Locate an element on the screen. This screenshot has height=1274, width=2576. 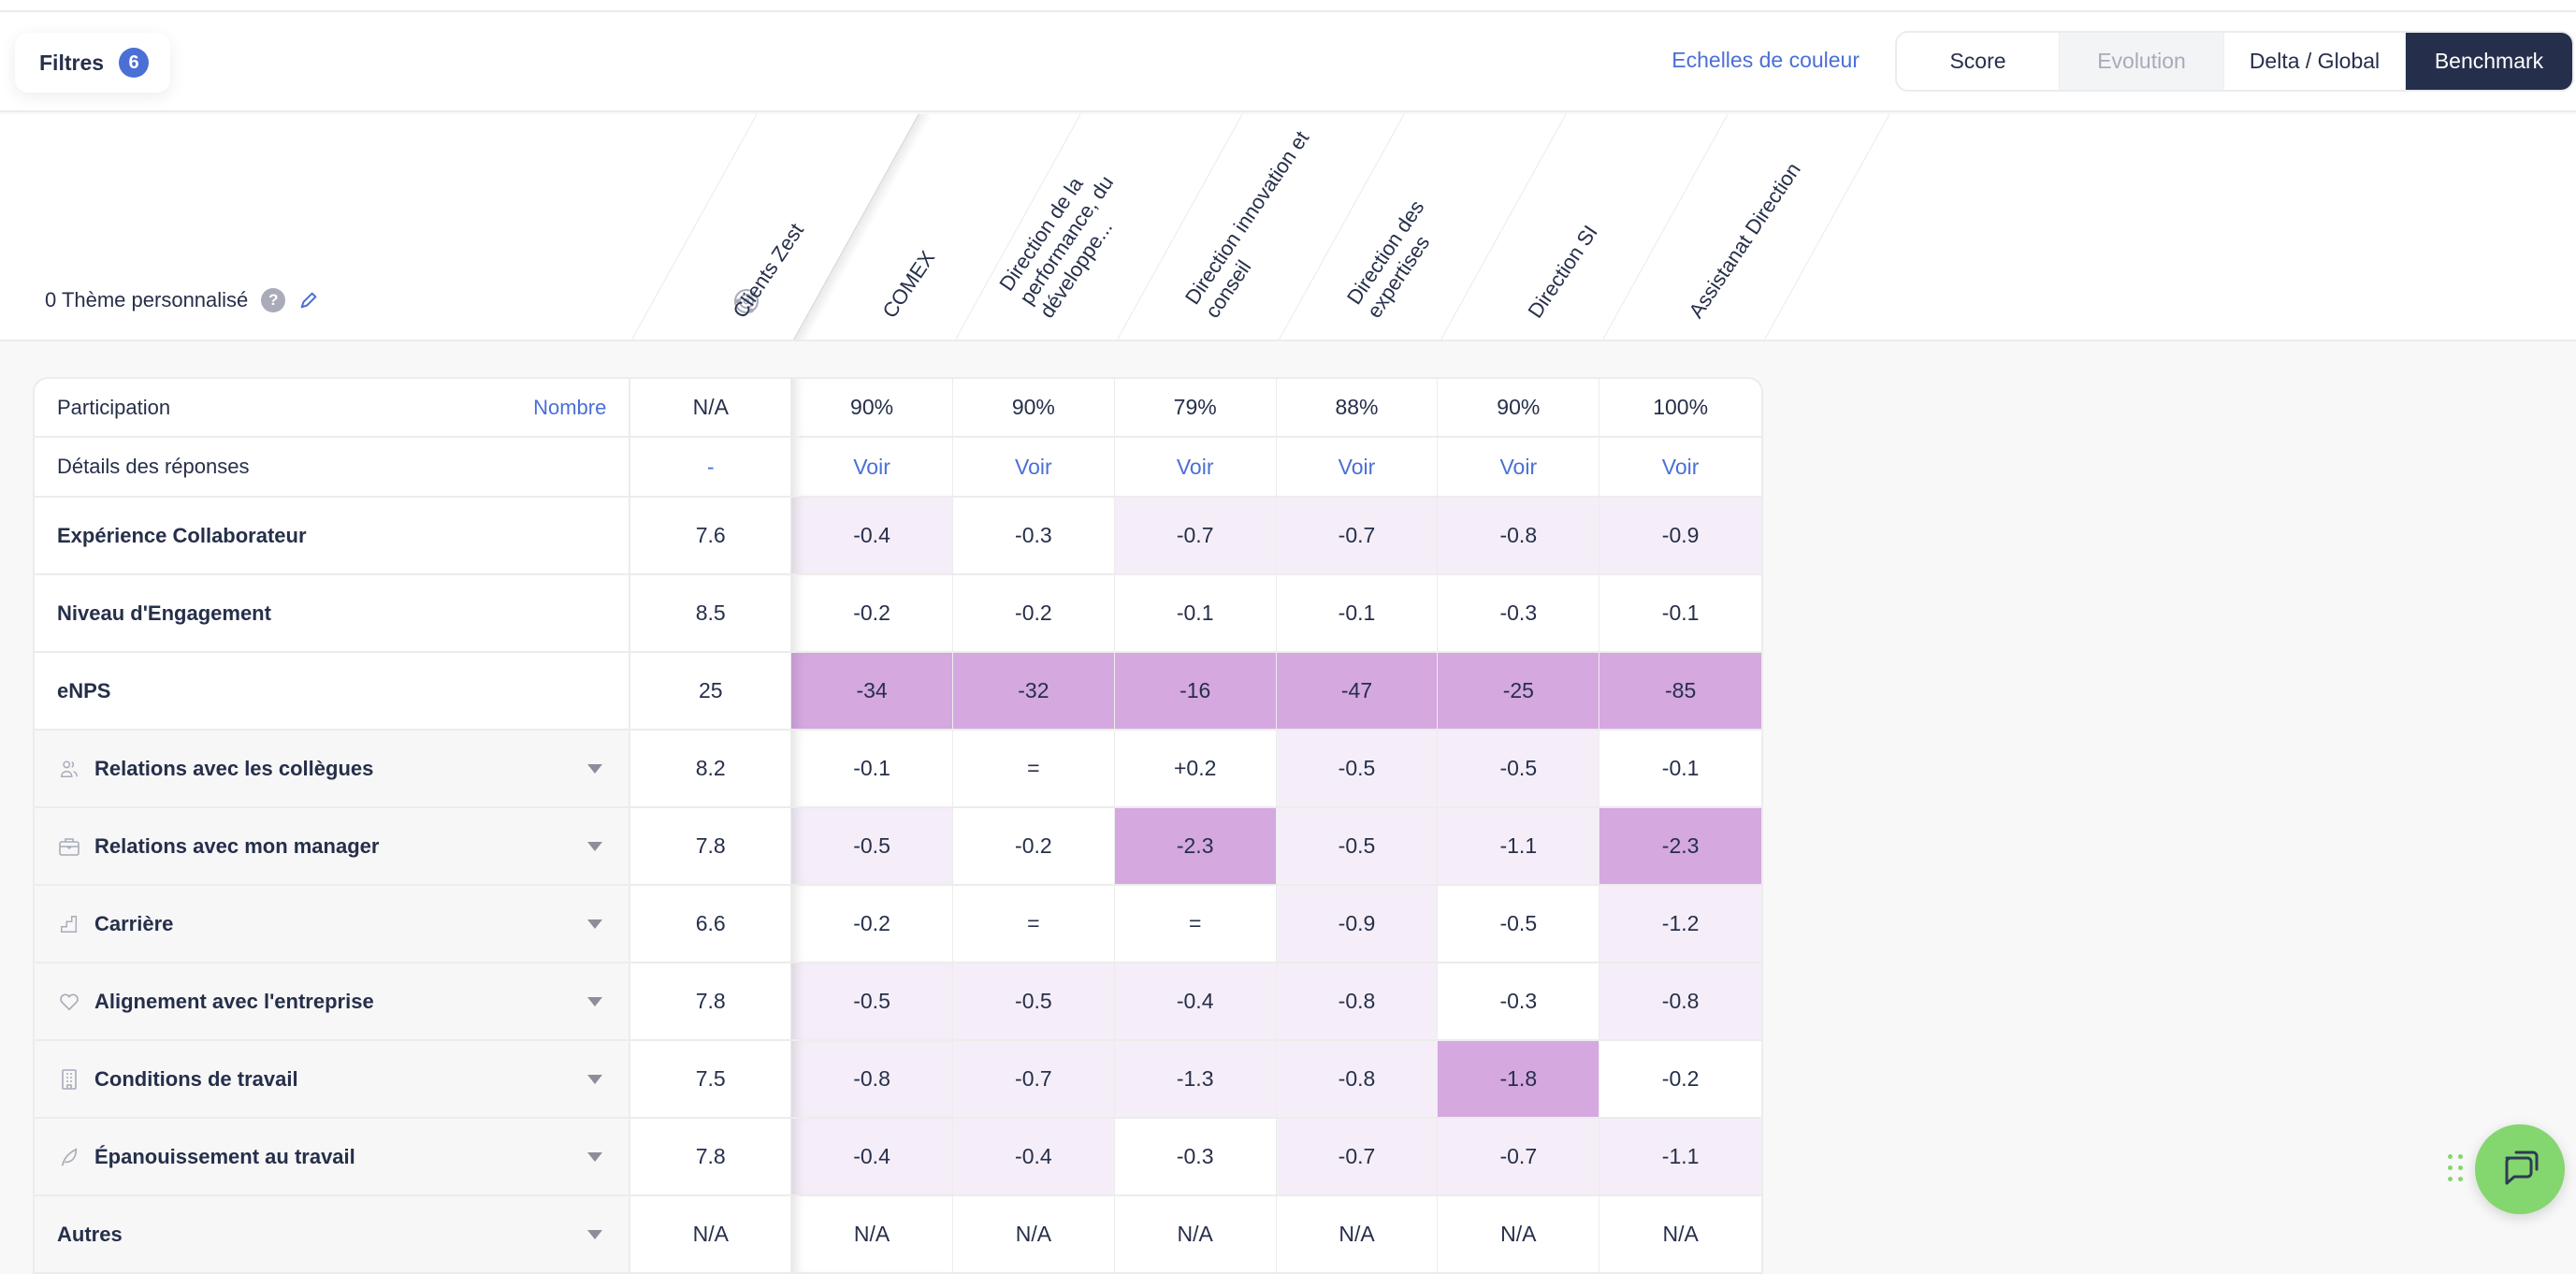
column-header-label: Direction SI is located at coordinates (1563, 272).